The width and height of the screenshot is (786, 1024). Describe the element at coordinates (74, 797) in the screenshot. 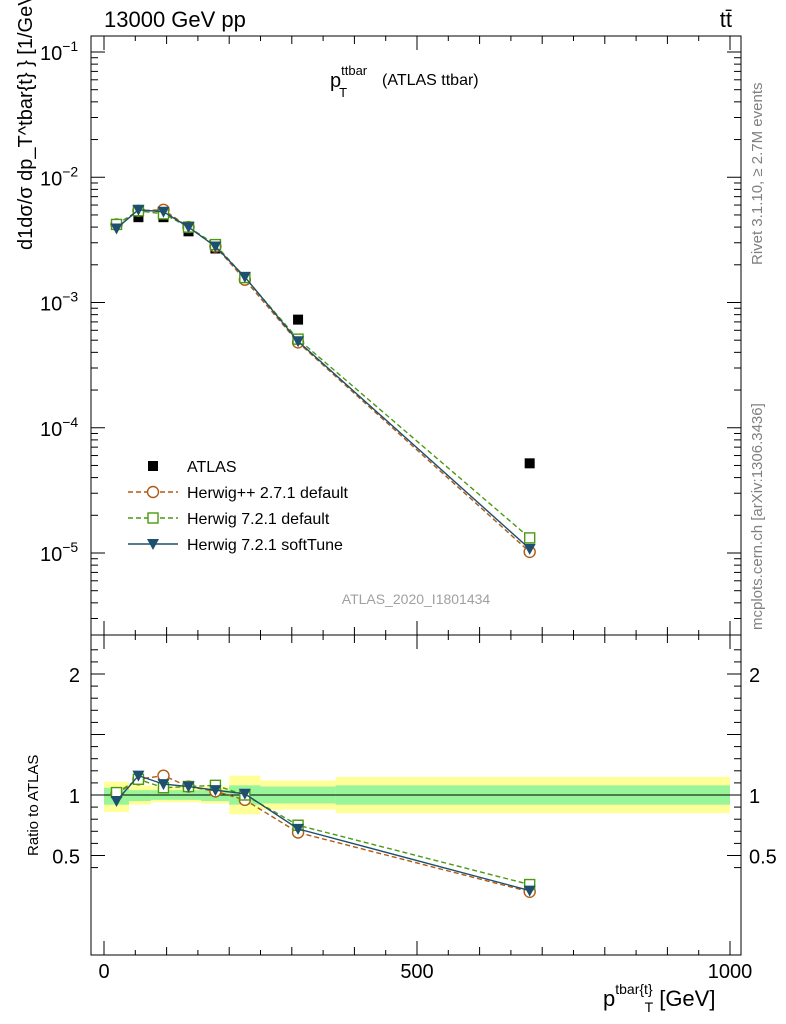

I see `lower-y-tick-label-left: 1` at that location.